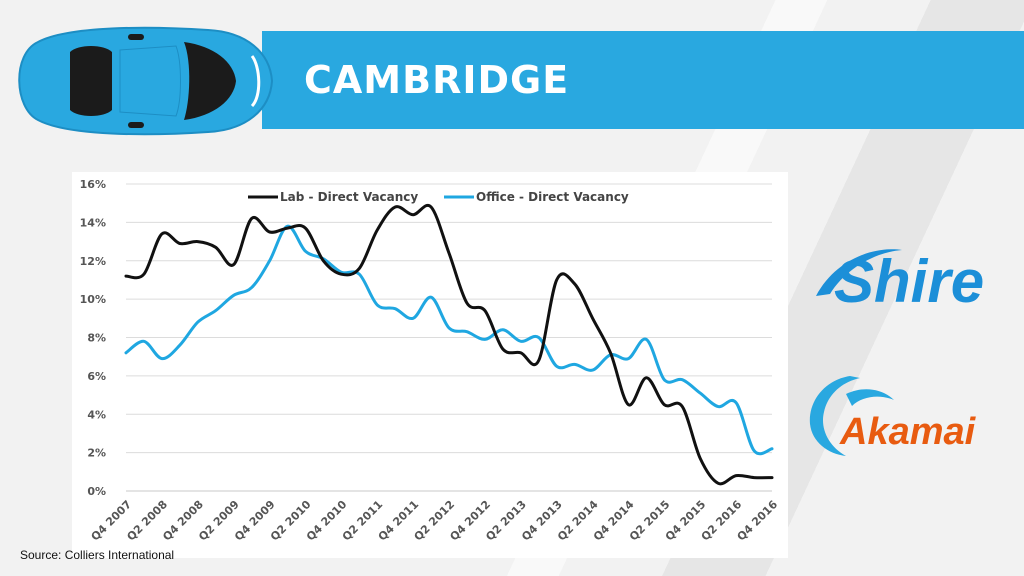 This screenshot has height=576, width=1024. I want to click on akamai-logo: Akamai, so click(893, 416).